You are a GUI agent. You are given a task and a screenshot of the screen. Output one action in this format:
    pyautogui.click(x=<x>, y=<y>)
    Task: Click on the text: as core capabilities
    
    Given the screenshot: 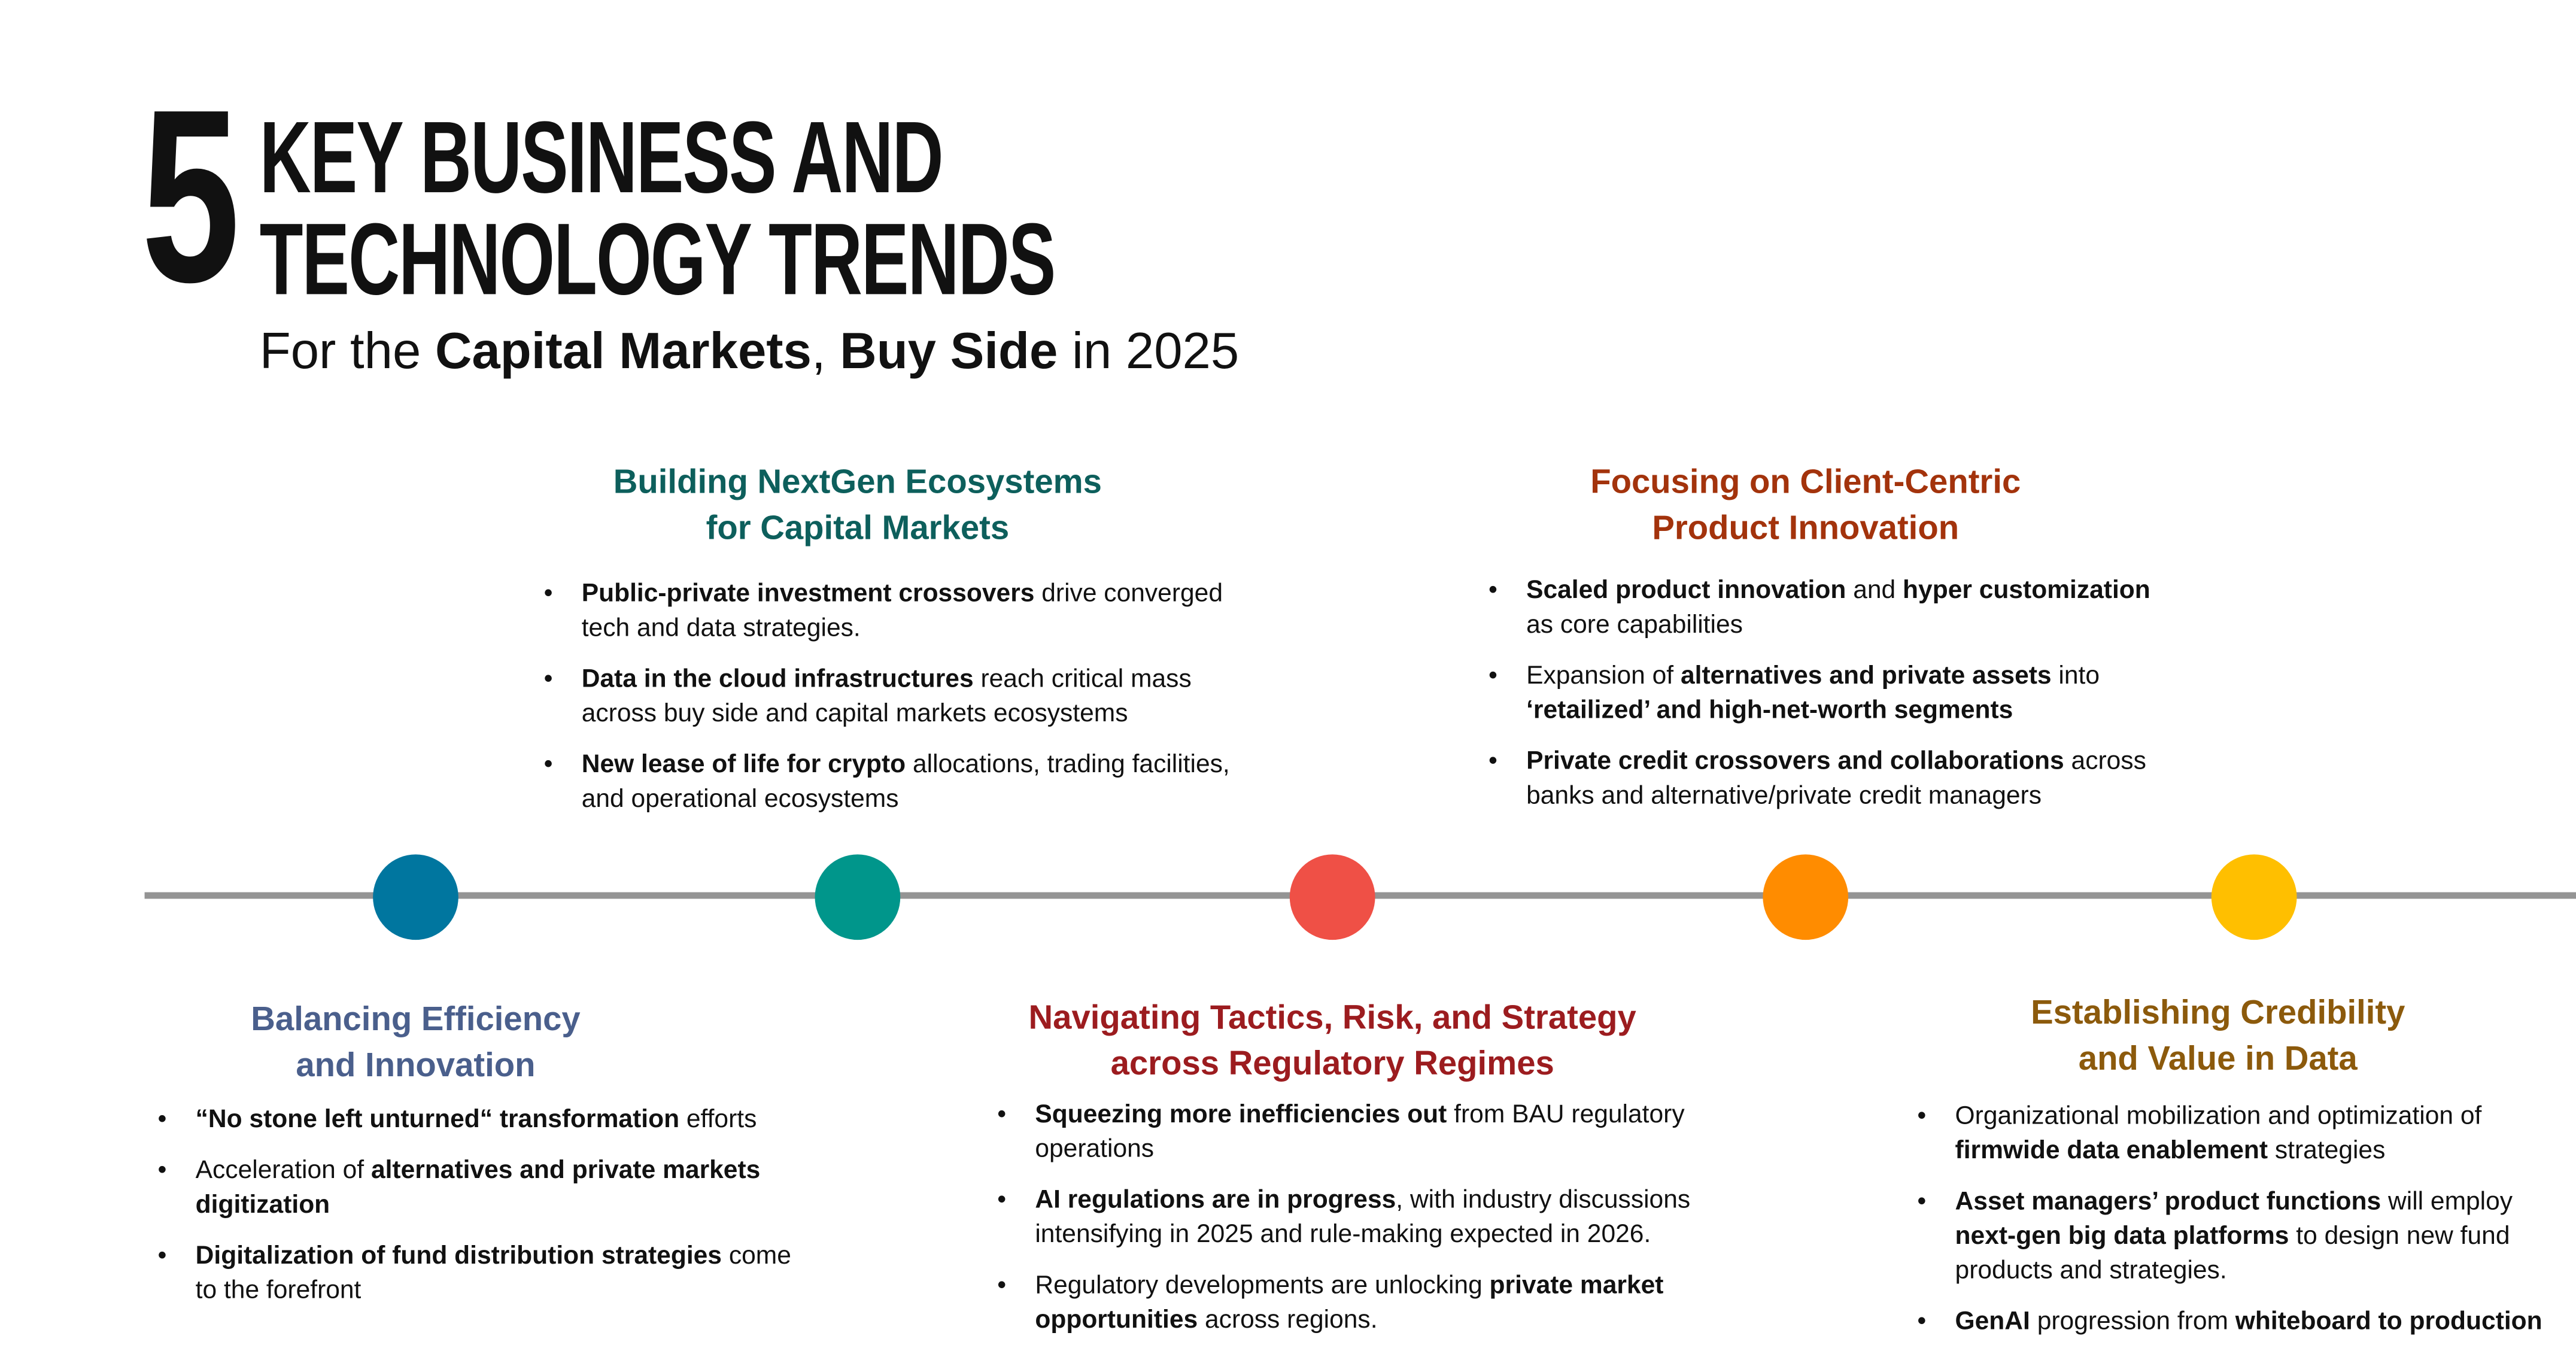 What is the action you would take?
    pyautogui.click(x=1634, y=625)
    